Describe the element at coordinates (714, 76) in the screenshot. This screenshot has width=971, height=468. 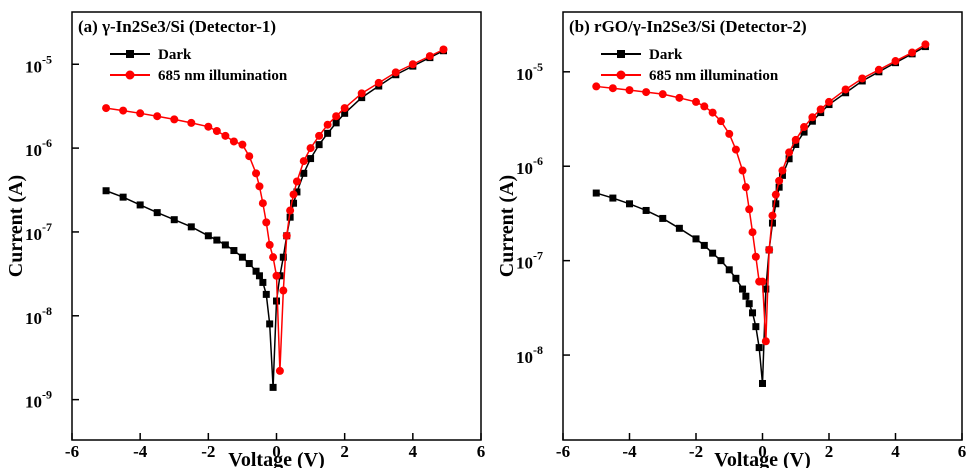
I see `legend-label: 685 nm illumination` at that location.